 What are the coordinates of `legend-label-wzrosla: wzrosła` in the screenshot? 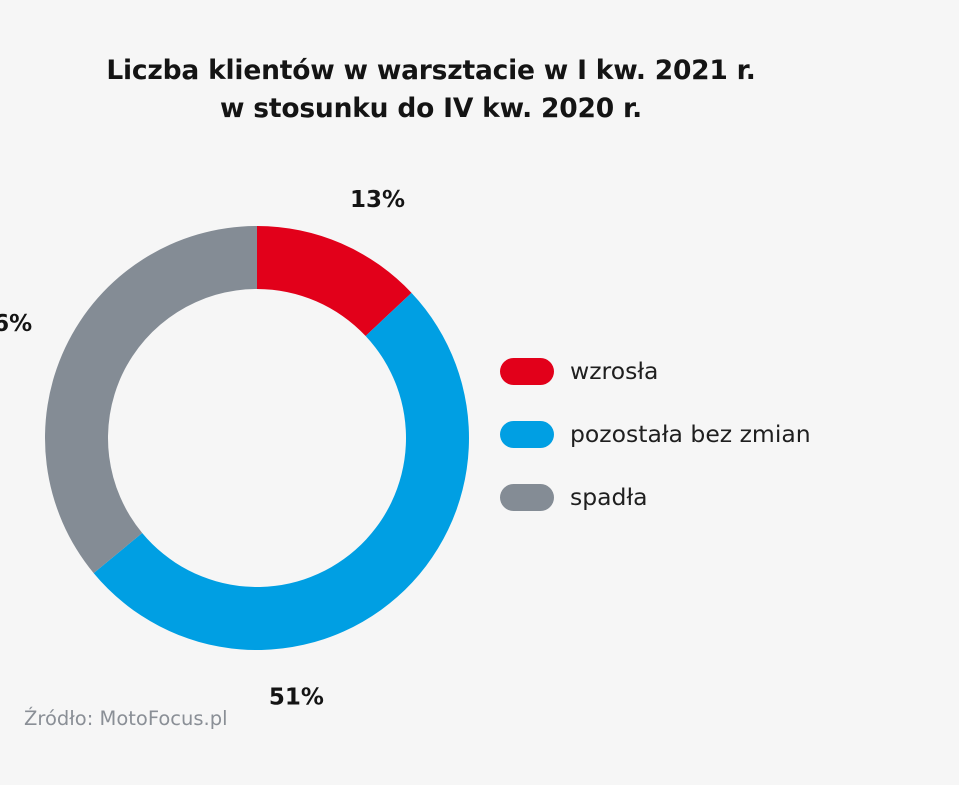 It's located at (614, 371).